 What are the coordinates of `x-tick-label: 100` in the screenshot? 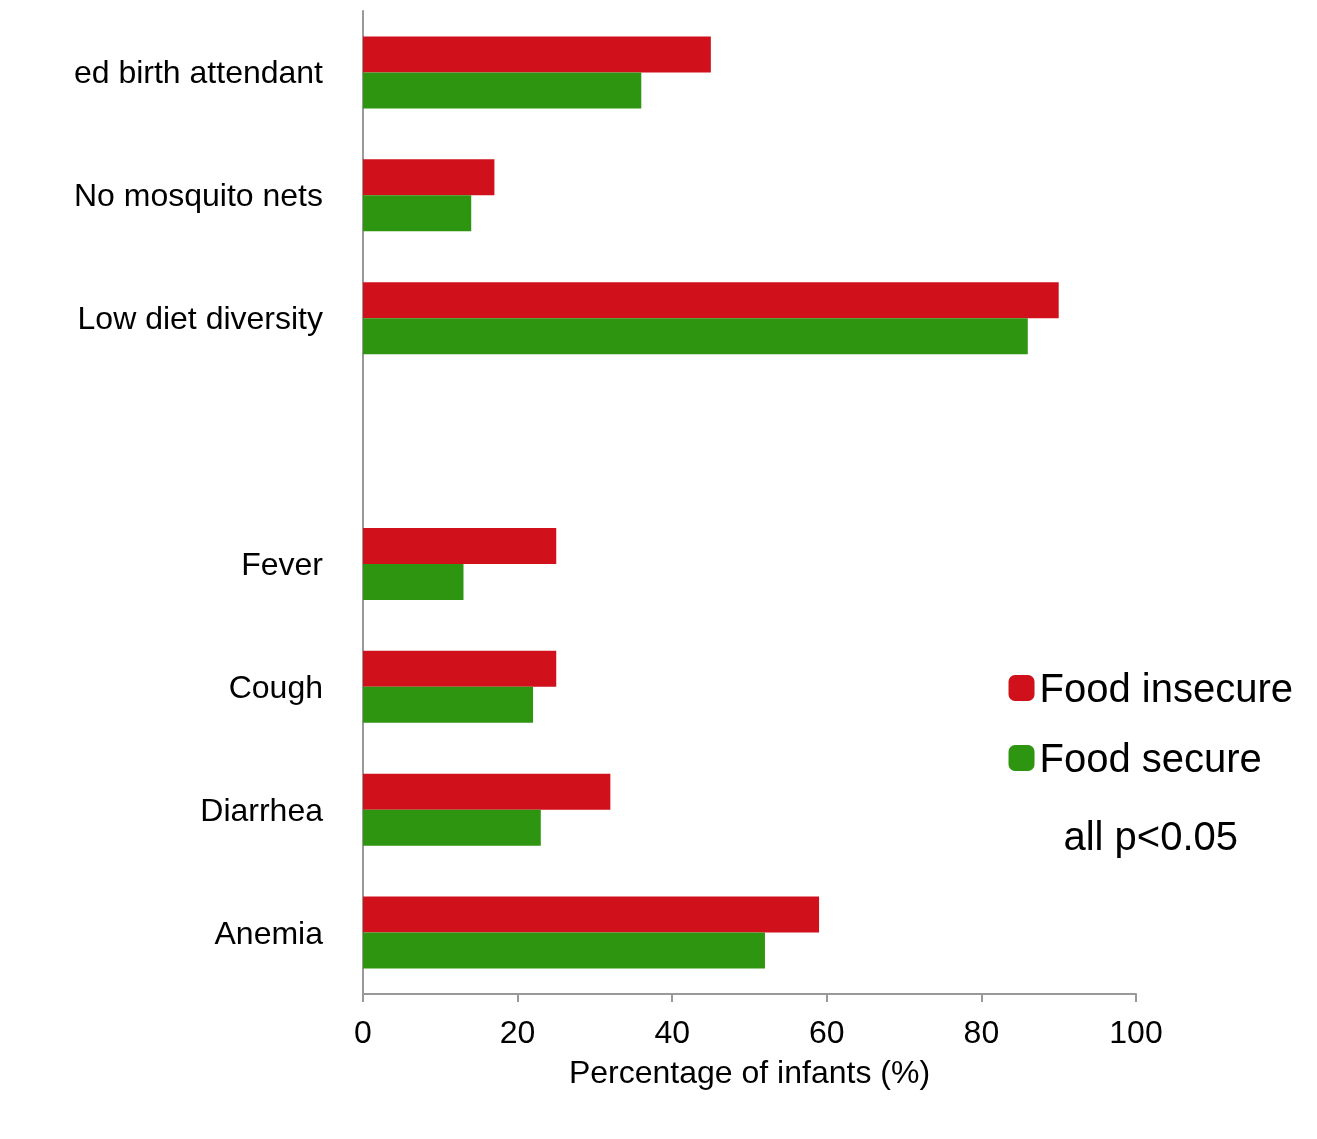 It's located at (1136, 1032).